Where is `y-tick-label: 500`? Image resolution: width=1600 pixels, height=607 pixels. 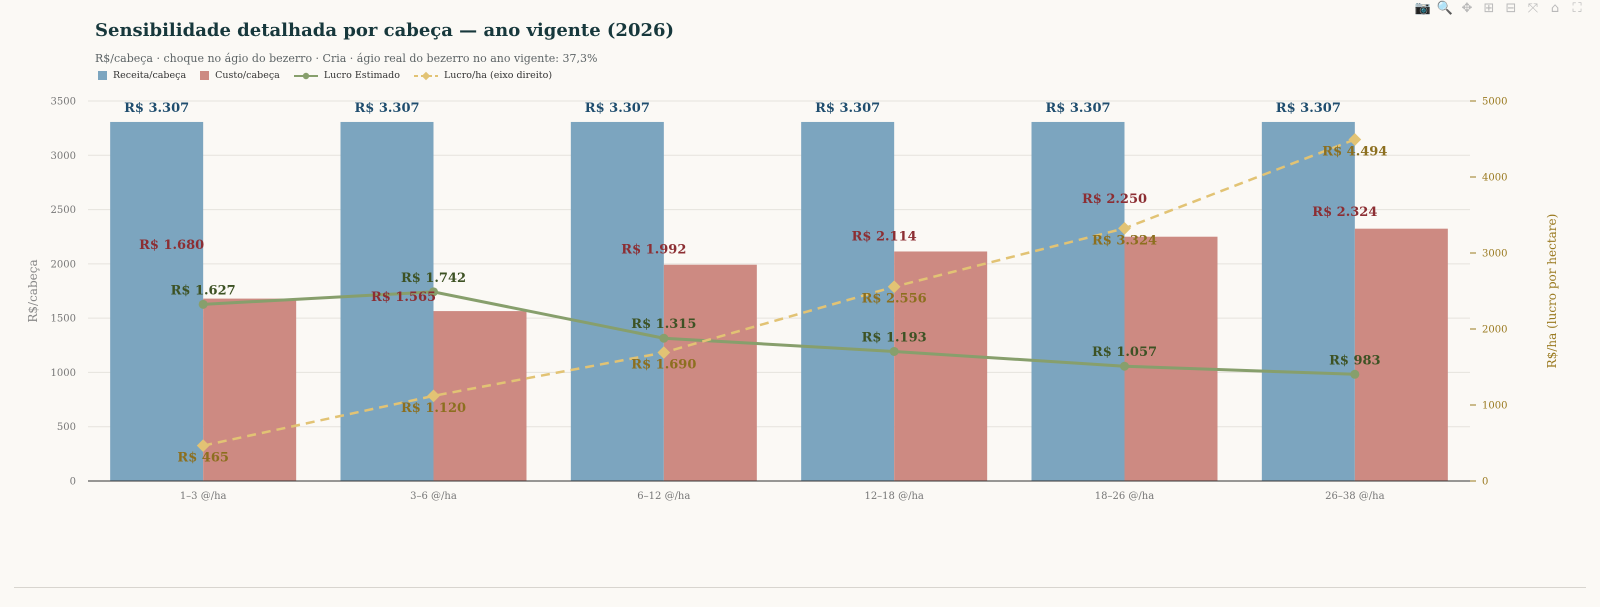
y-tick-label: 500 is located at coordinates (66, 427).